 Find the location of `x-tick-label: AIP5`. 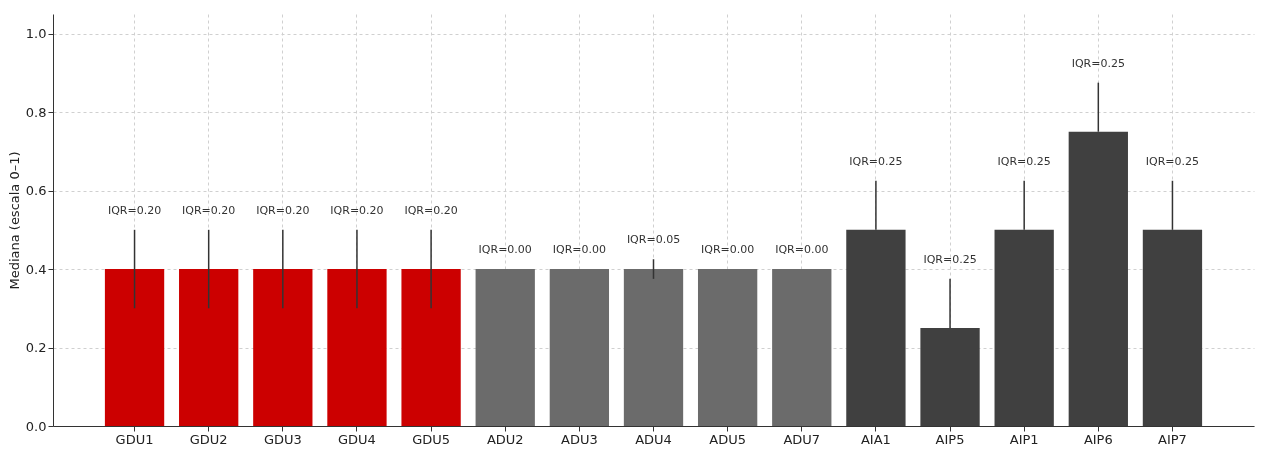

x-tick-label: AIP5 is located at coordinates (950, 439).